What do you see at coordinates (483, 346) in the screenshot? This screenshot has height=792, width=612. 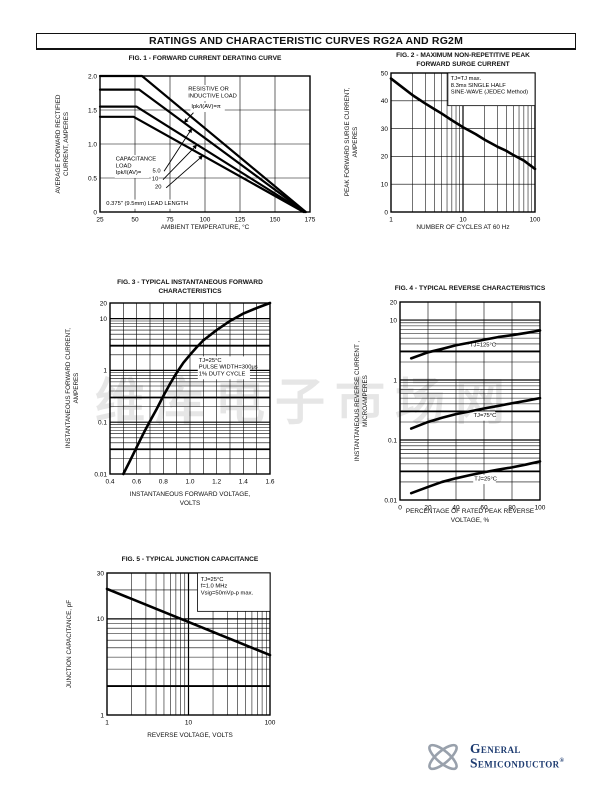 I see `svg-text: TJ=125°C` at bounding box center [483, 346].